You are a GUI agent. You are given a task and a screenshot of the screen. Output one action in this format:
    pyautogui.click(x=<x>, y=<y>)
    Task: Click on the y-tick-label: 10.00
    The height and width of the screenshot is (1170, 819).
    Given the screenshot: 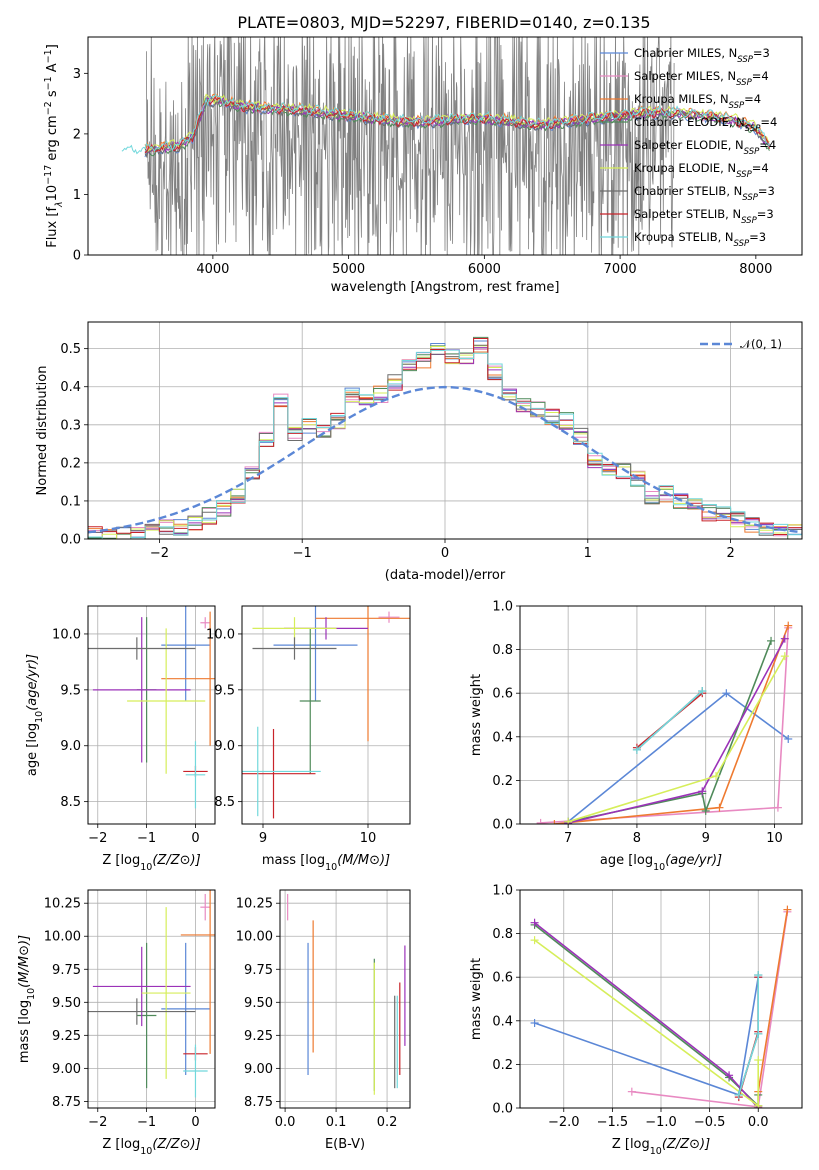 What is the action you would take?
    pyautogui.click(x=254, y=937)
    